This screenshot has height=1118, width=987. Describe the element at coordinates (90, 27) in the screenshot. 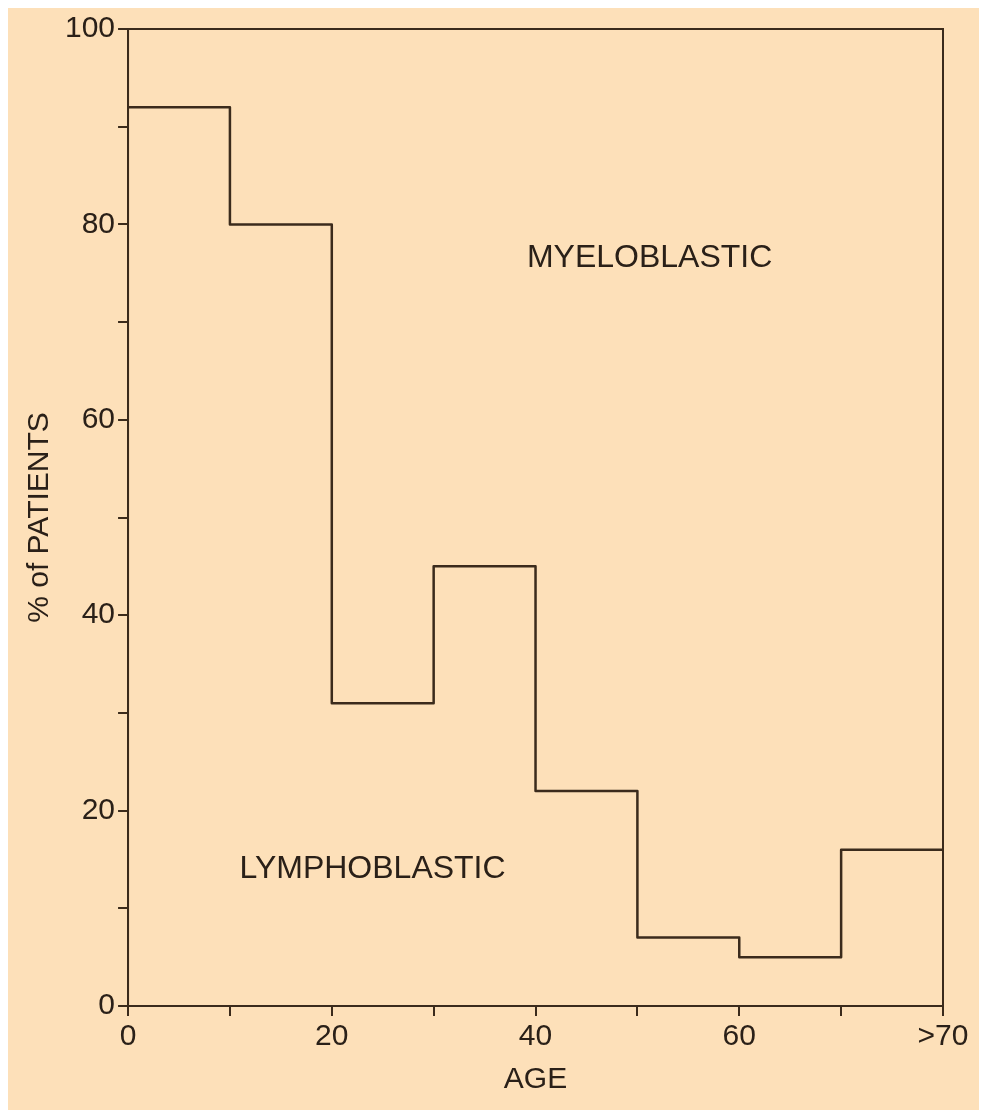

I see `y-tick-label: 100` at that location.